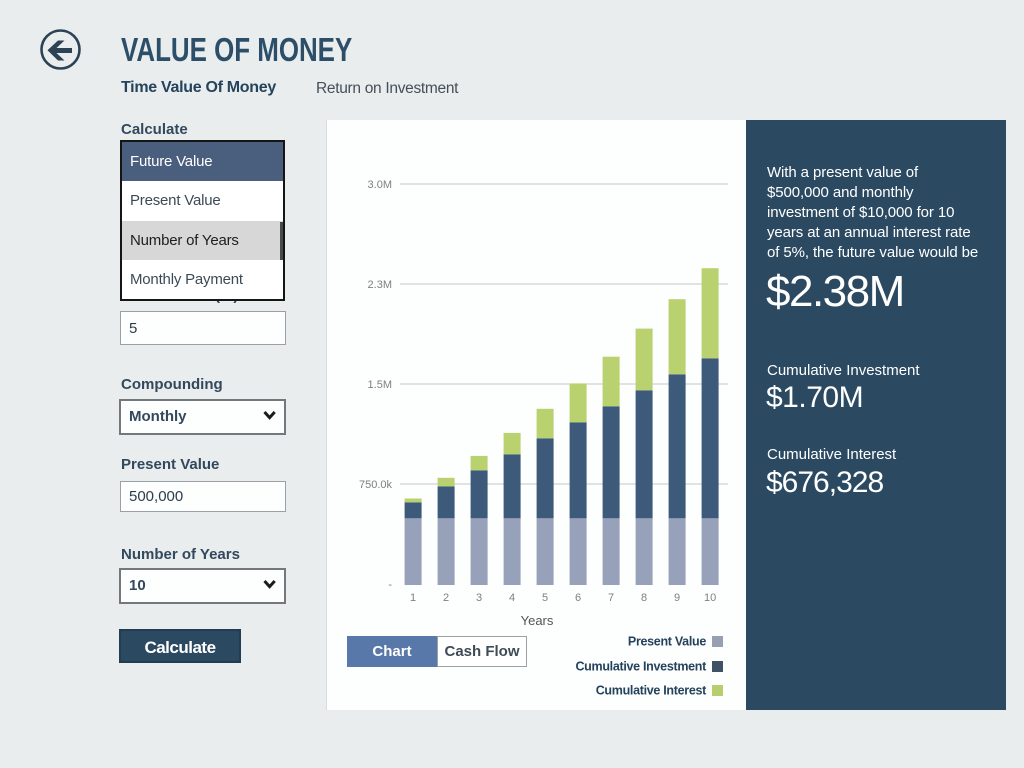 The height and width of the screenshot is (768, 1024). What do you see at coordinates (479, 598) in the screenshot?
I see `svg-text: 3` at bounding box center [479, 598].